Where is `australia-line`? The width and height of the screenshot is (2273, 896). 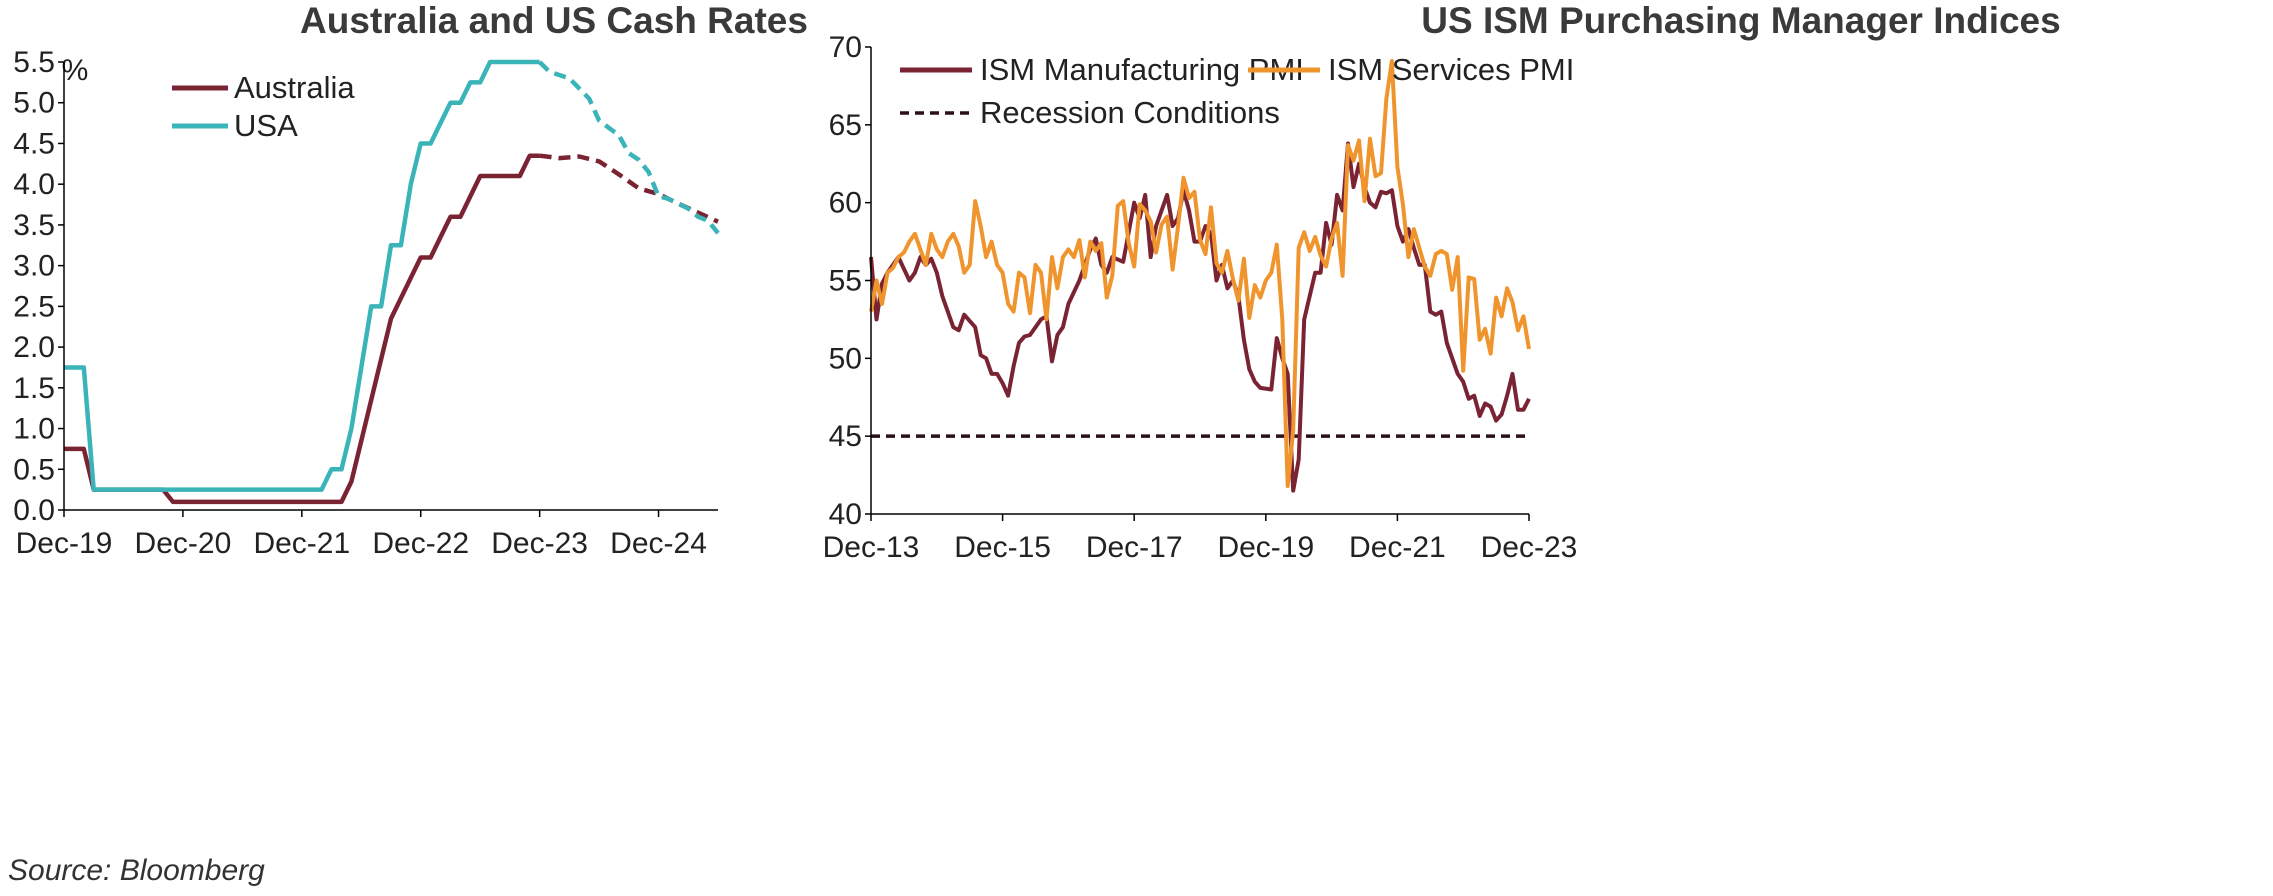 australia-line is located at coordinates (302, 329).